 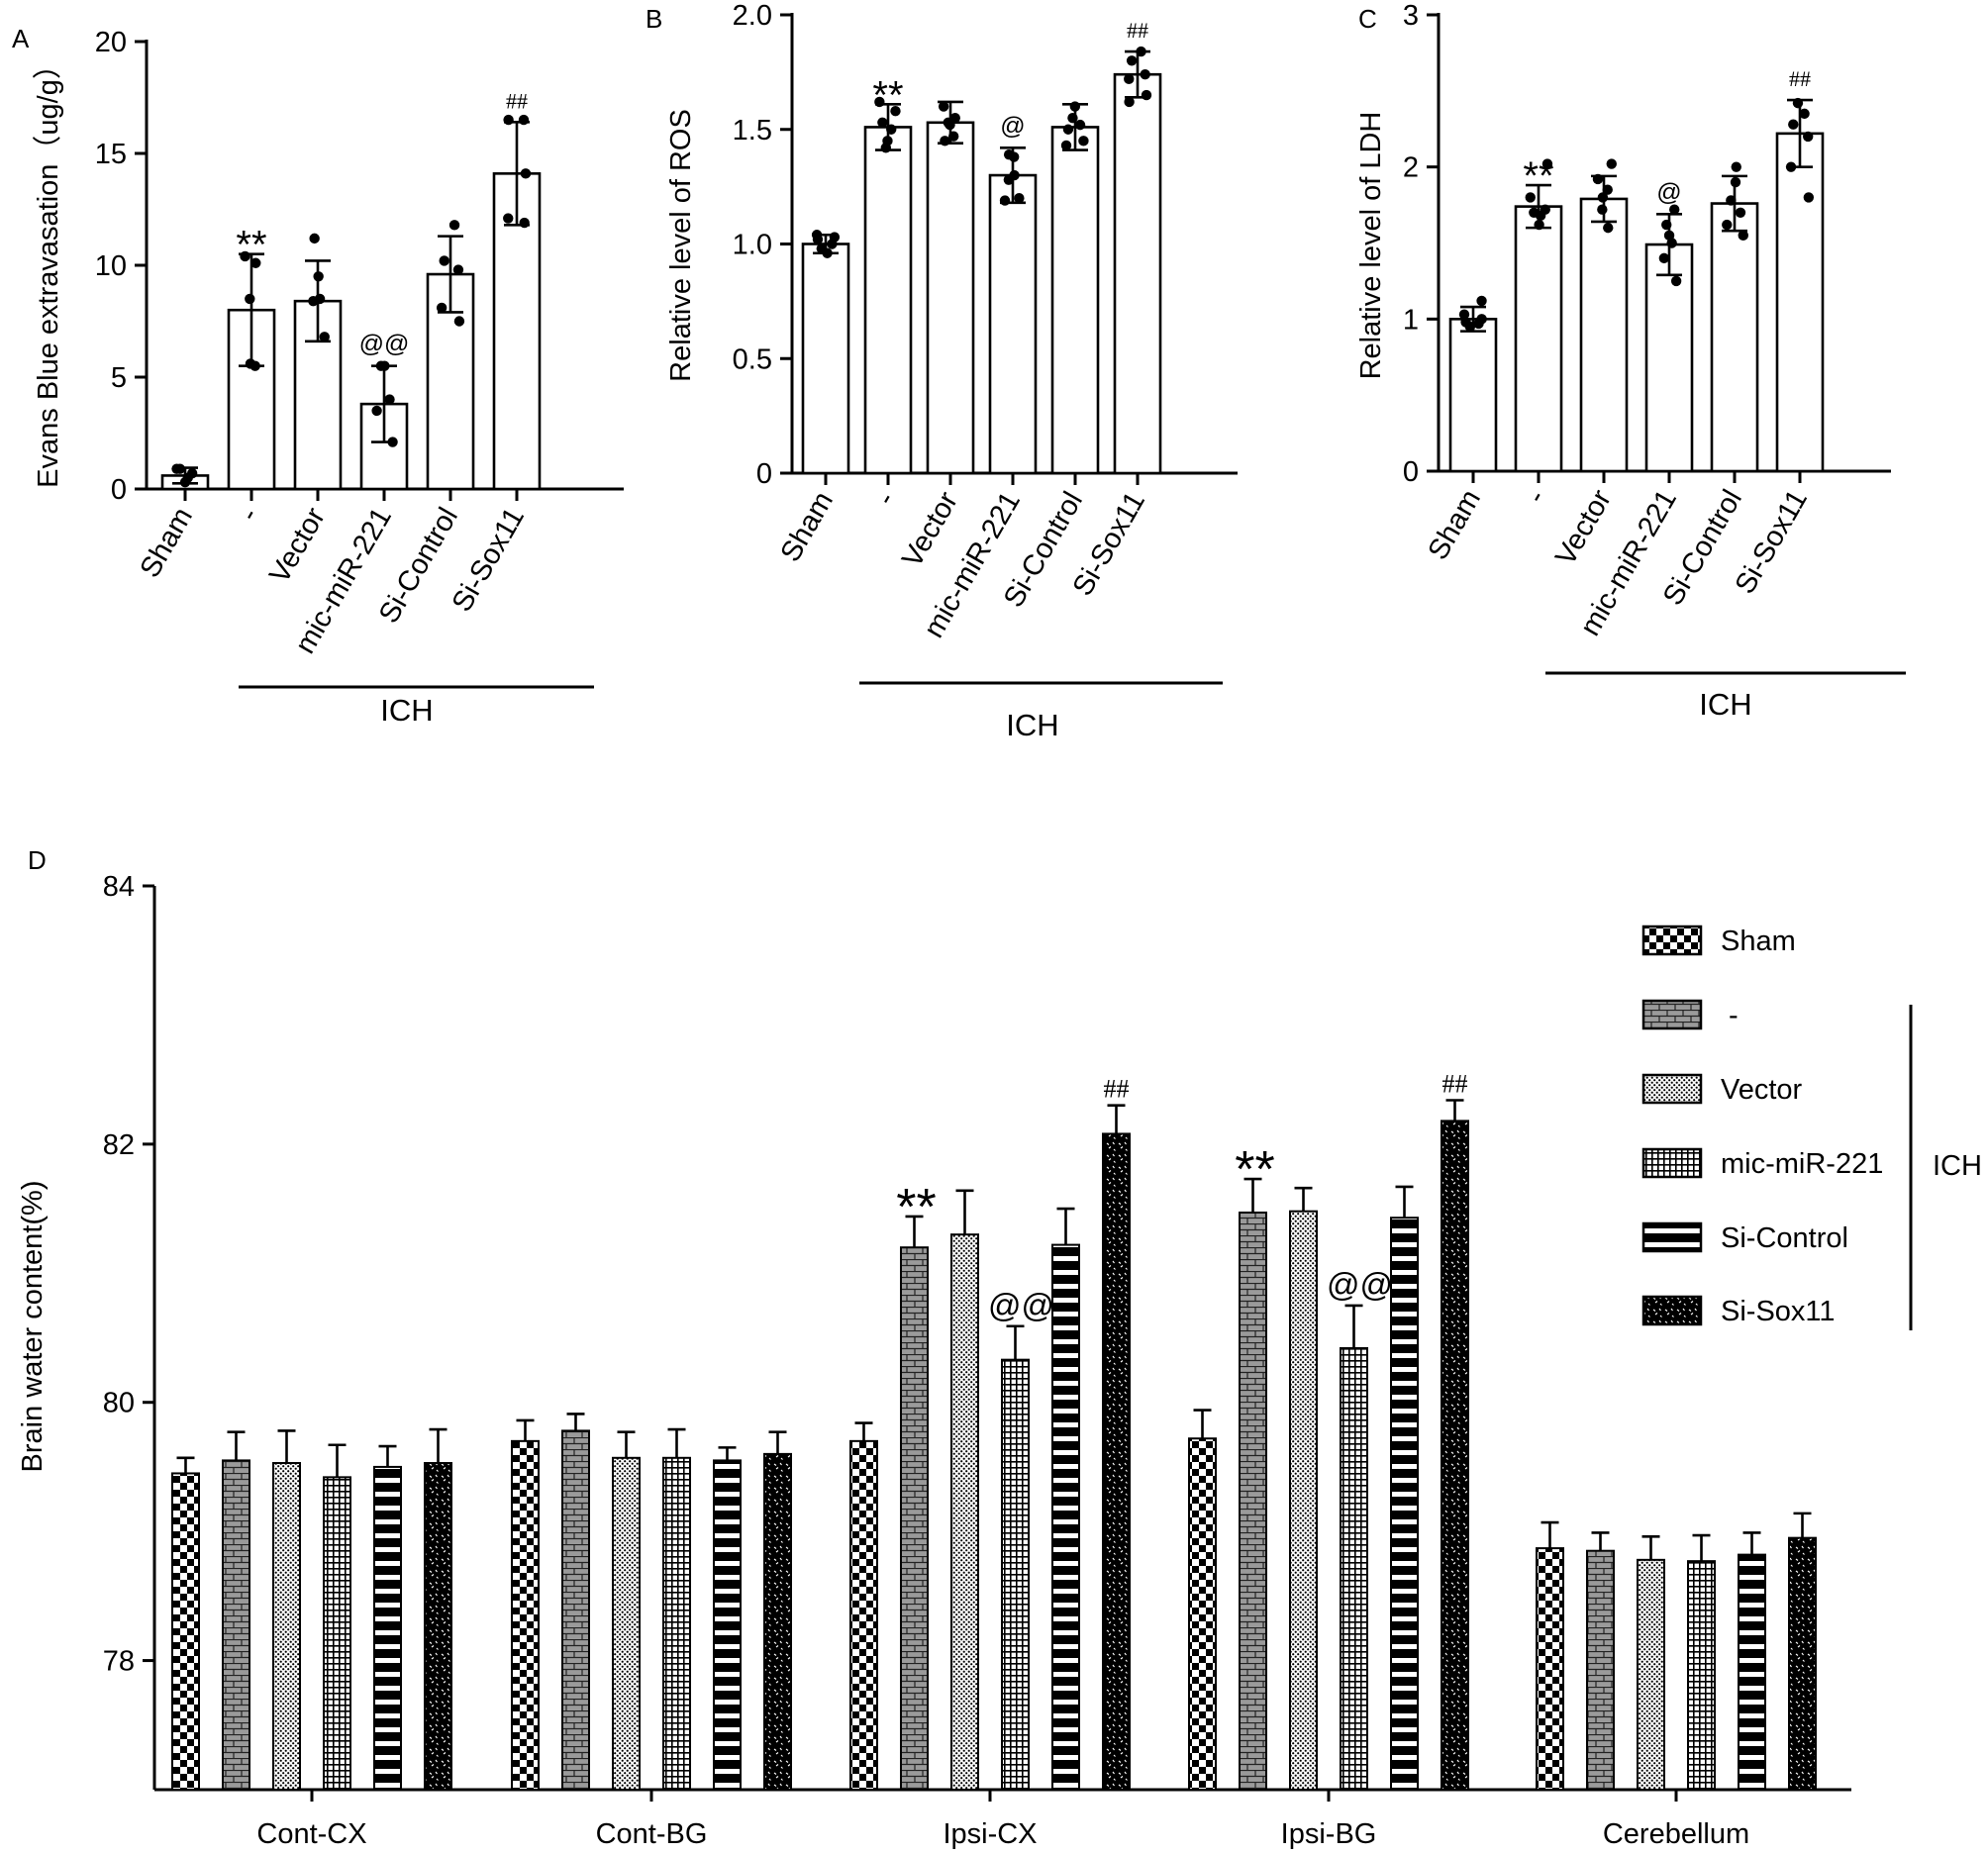 I want to click on legend-group-label: ICH, so click(x=1957, y=1166).